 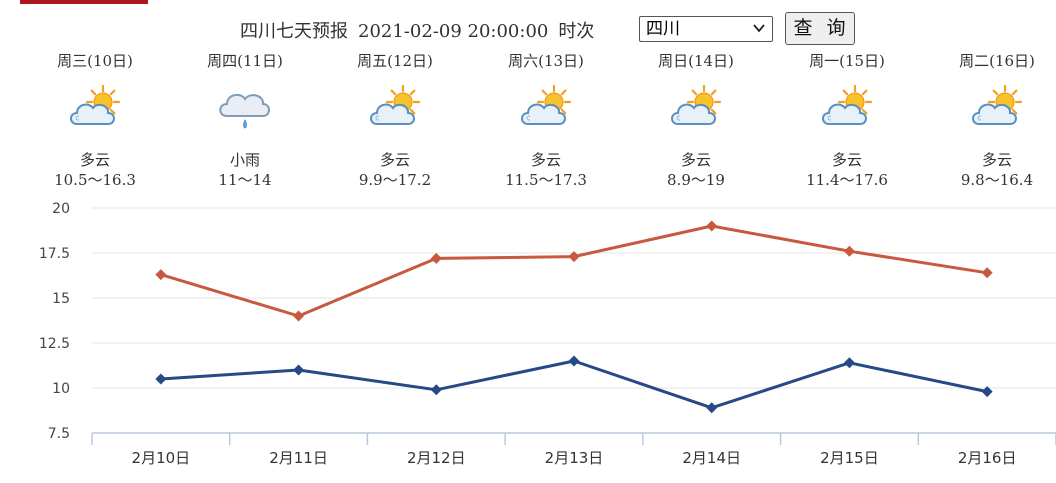 I want to click on query-button: 查 询, so click(x=820, y=28).